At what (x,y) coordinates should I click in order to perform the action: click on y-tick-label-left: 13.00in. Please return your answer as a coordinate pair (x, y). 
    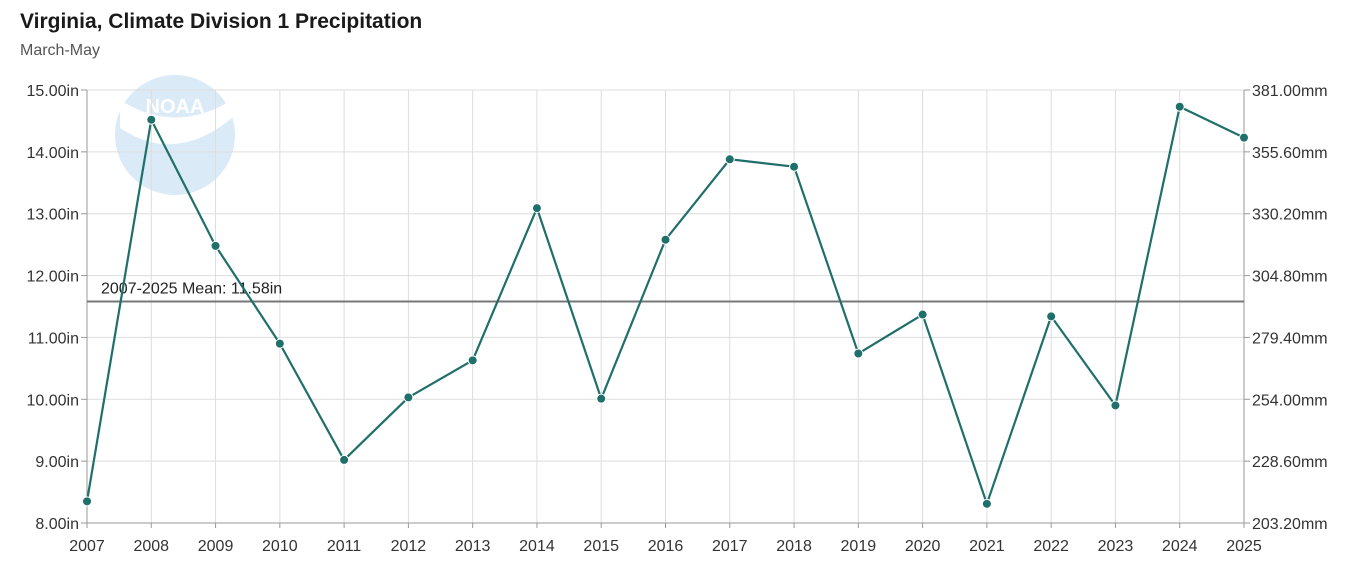
    Looking at the image, I should click on (53, 215).